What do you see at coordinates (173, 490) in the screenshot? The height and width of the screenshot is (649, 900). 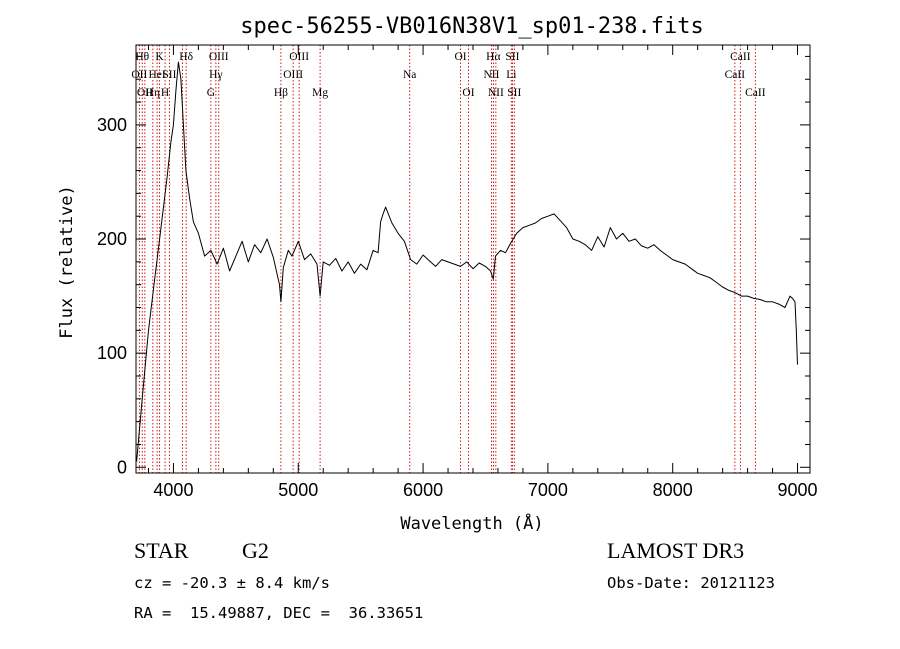 I see `x-tick-label: 4000` at bounding box center [173, 490].